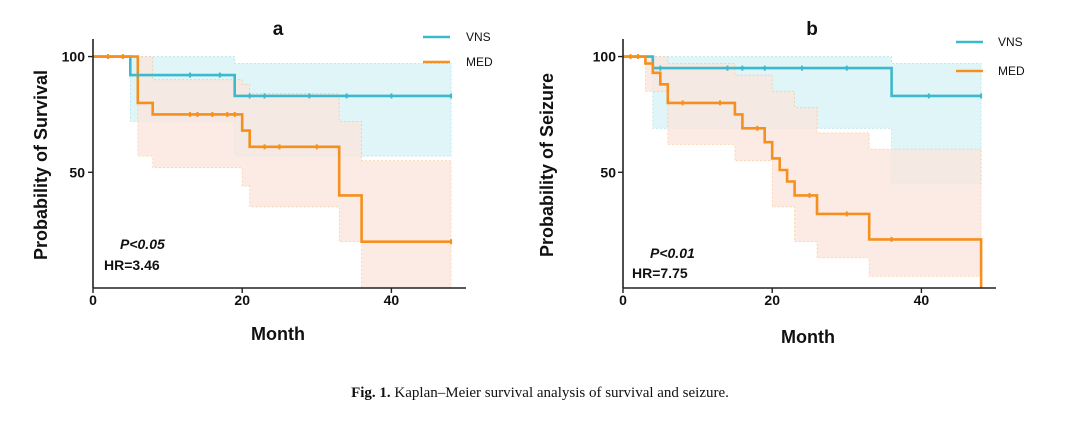  Describe the element at coordinates (672, 253) in the screenshot. I see `panel-b-p-value: P<0.01` at that location.